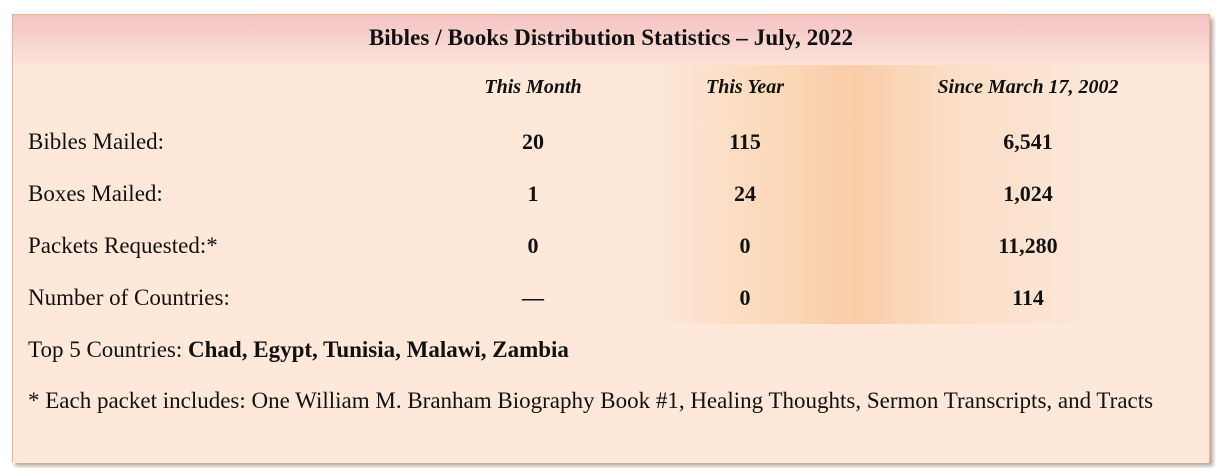 The height and width of the screenshot is (468, 1217). I want to click on top-countries-list: Chad, Egypt, Tunisia, Malawi, Zambia, so click(378, 349).